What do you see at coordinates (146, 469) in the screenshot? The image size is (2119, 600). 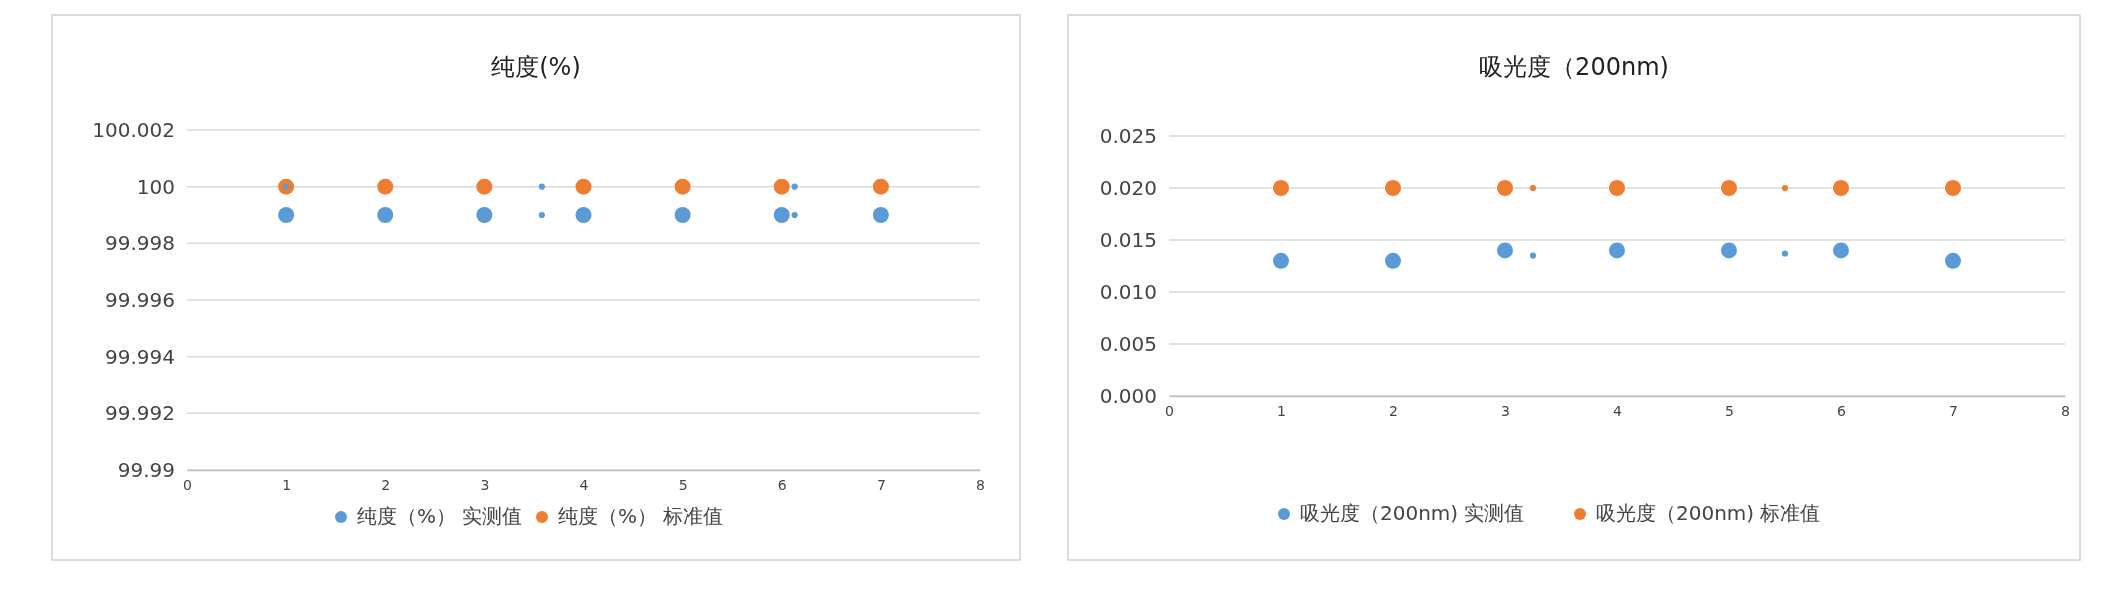 I see `y-tick-label: 99.99` at bounding box center [146, 469].